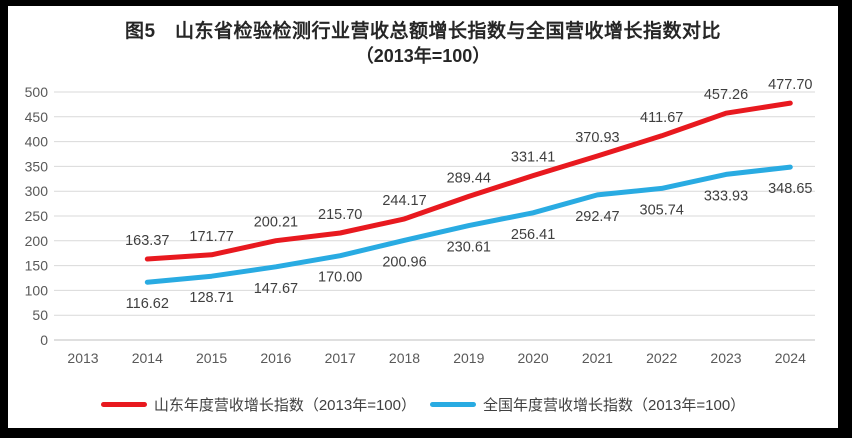  Describe the element at coordinates (123, 404) in the screenshot. I see `legend-line-swatch-red` at that location.